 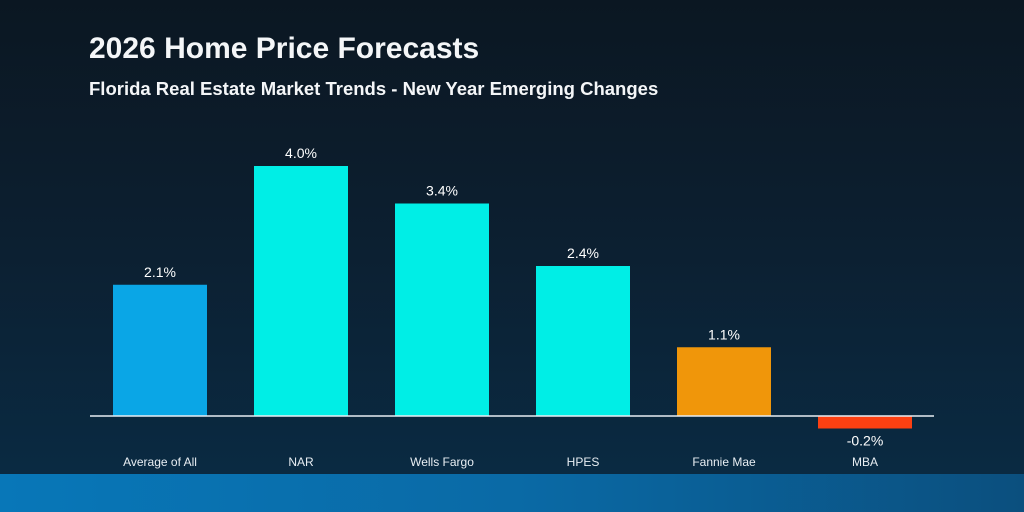 I want to click on bar-mba, so click(x=865, y=422).